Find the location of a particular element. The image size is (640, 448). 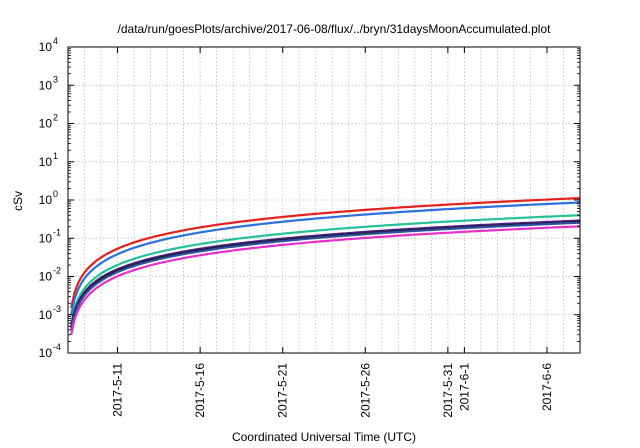

y-tick-label: 10 0 is located at coordinates (48, 198).